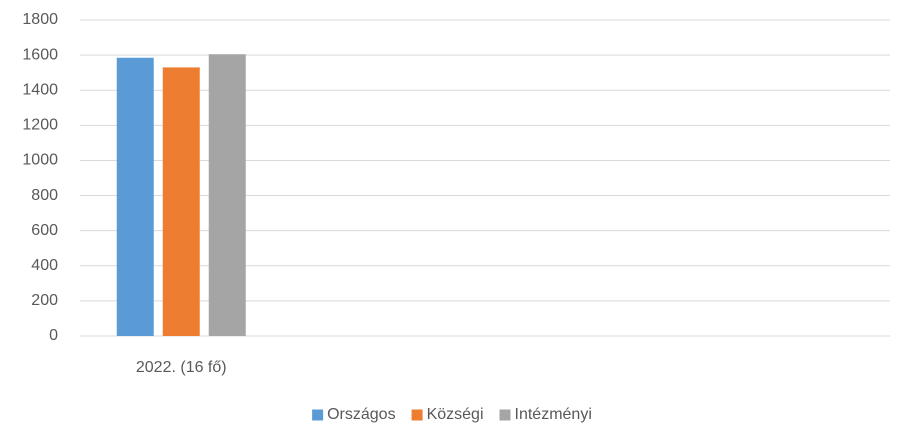 Image resolution: width=905 pixels, height=430 pixels. What do you see at coordinates (455, 414) in the screenshot?
I see `legend-label: Községi` at bounding box center [455, 414].